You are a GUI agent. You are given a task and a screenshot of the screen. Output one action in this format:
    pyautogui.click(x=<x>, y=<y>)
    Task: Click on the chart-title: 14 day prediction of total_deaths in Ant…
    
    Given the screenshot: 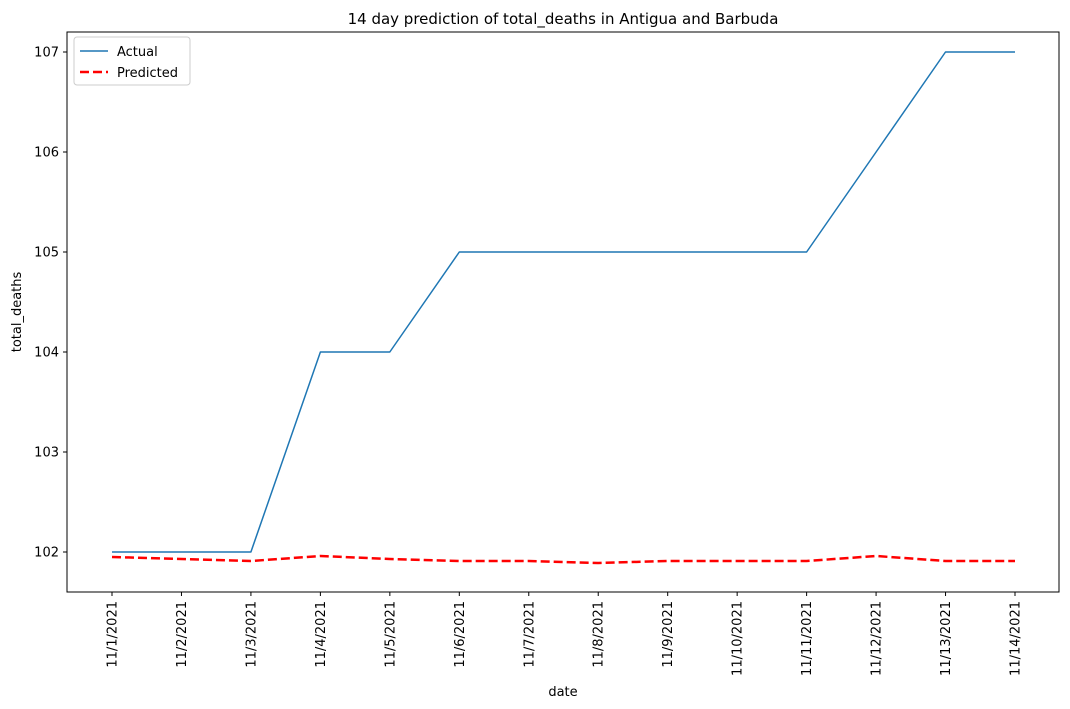 What is the action you would take?
    pyautogui.click(x=563, y=19)
    